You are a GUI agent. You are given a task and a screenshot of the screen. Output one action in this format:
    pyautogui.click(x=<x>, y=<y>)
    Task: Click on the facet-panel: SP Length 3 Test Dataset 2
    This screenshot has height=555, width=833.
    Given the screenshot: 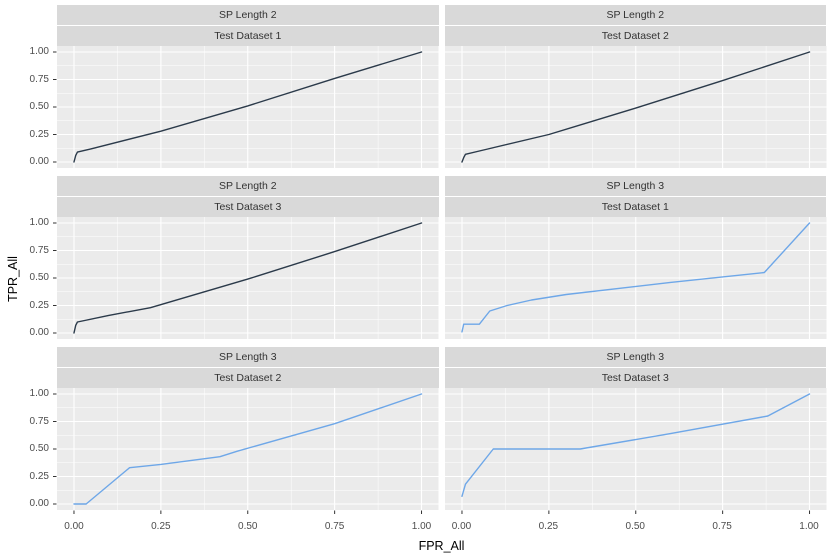 What is the action you would take?
    pyautogui.click(x=248, y=428)
    